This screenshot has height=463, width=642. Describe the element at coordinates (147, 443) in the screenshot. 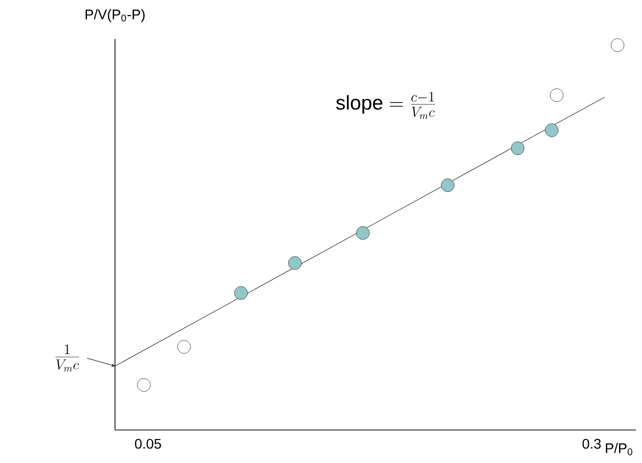

I see `x-tick-label: 0.05` at that location.